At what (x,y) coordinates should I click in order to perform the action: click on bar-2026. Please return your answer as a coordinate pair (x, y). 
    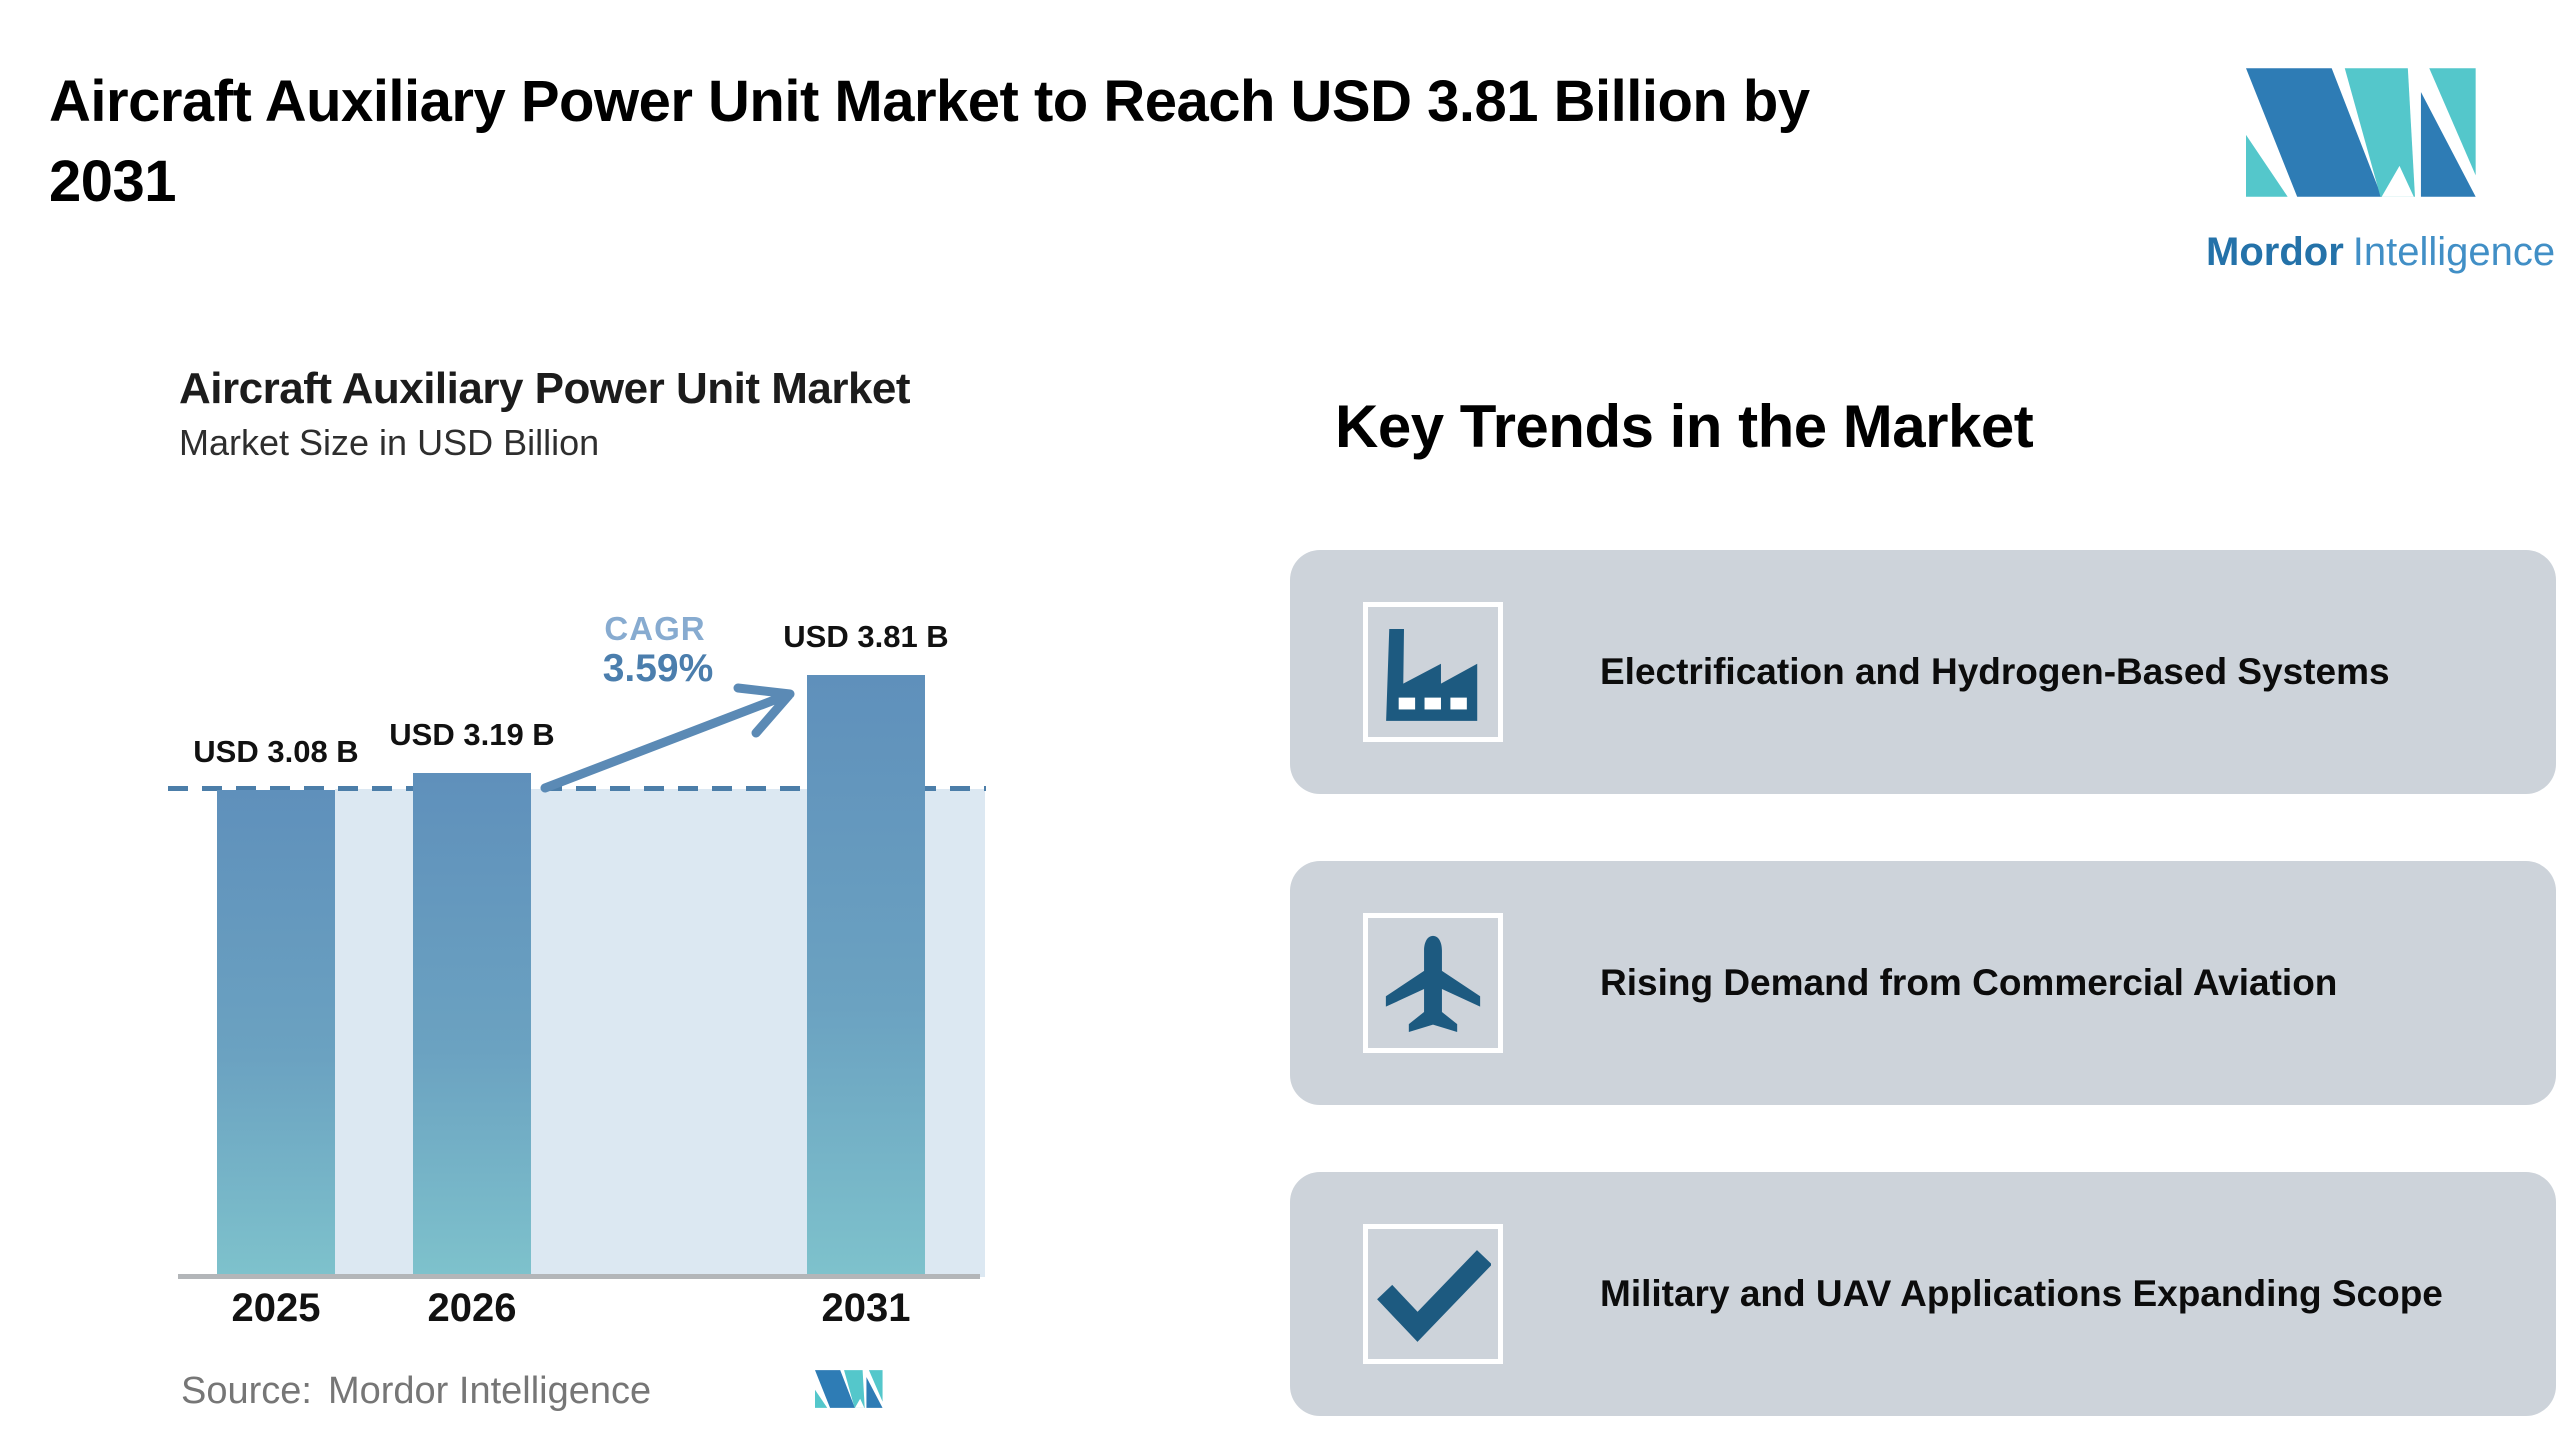
    Looking at the image, I should click on (472, 1025).